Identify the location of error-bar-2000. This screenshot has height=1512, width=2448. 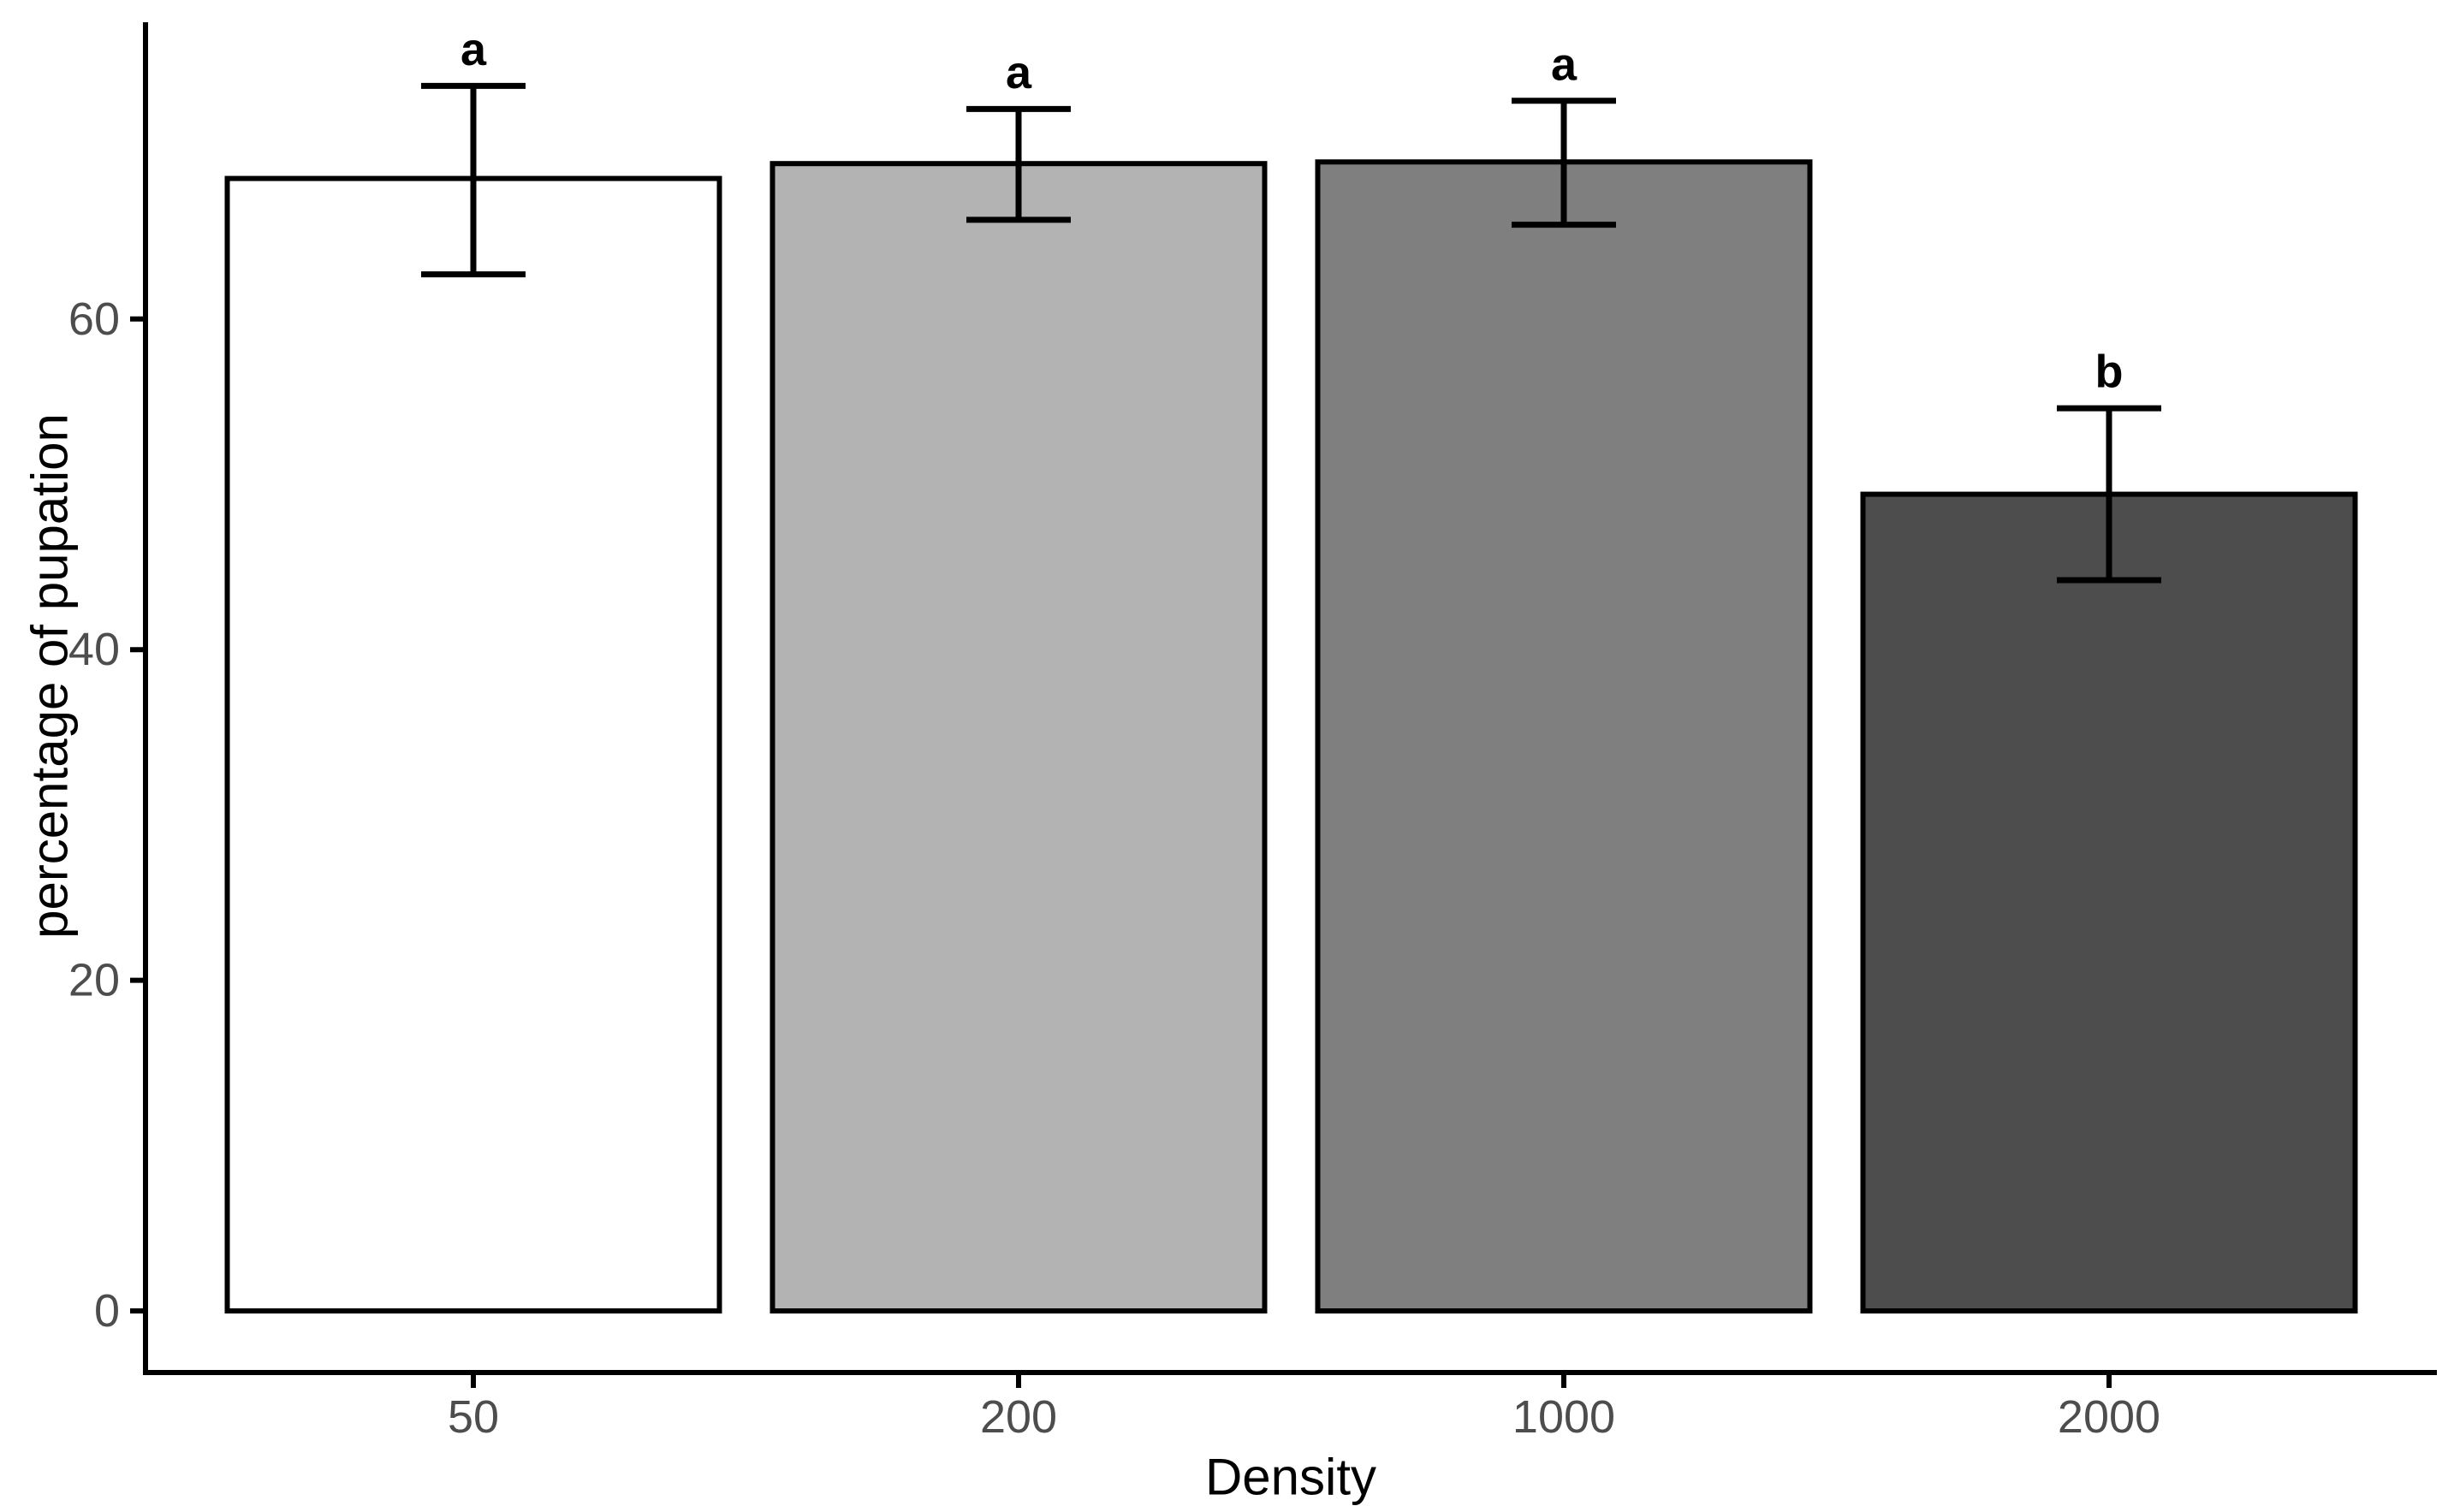
(2109, 494).